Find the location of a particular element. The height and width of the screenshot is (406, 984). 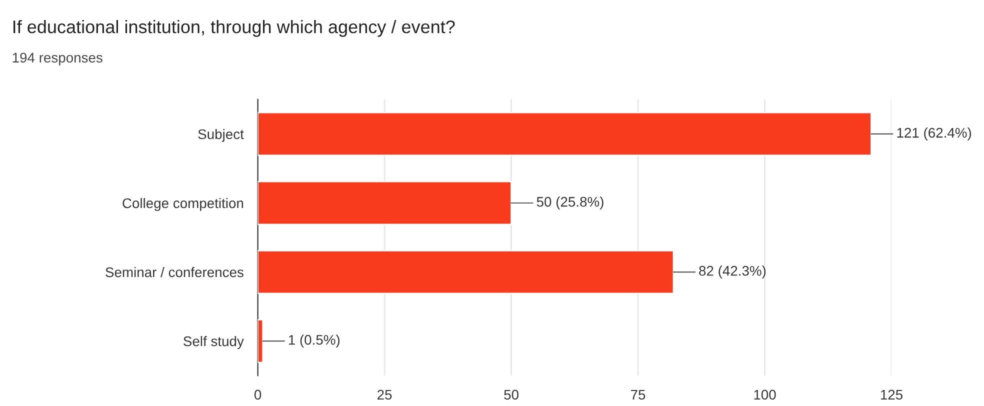

x-tick-label: 125 is located at coordinates (891, 395).